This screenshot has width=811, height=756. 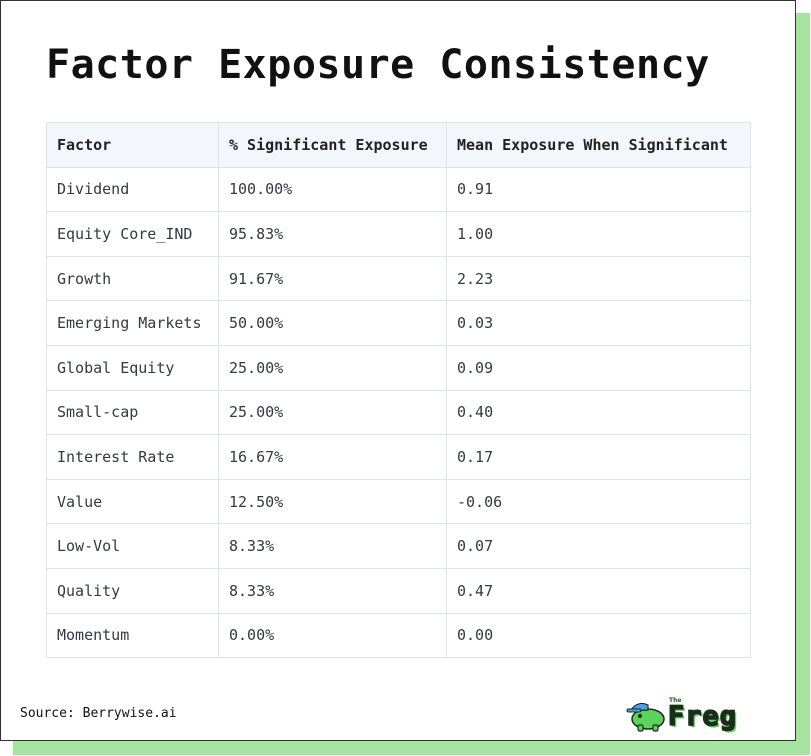 What do you see at coordinates (598, 546) in the screenshot?
I see `mean-exposure-cell: 0.07` at bounding box center [598, 546].